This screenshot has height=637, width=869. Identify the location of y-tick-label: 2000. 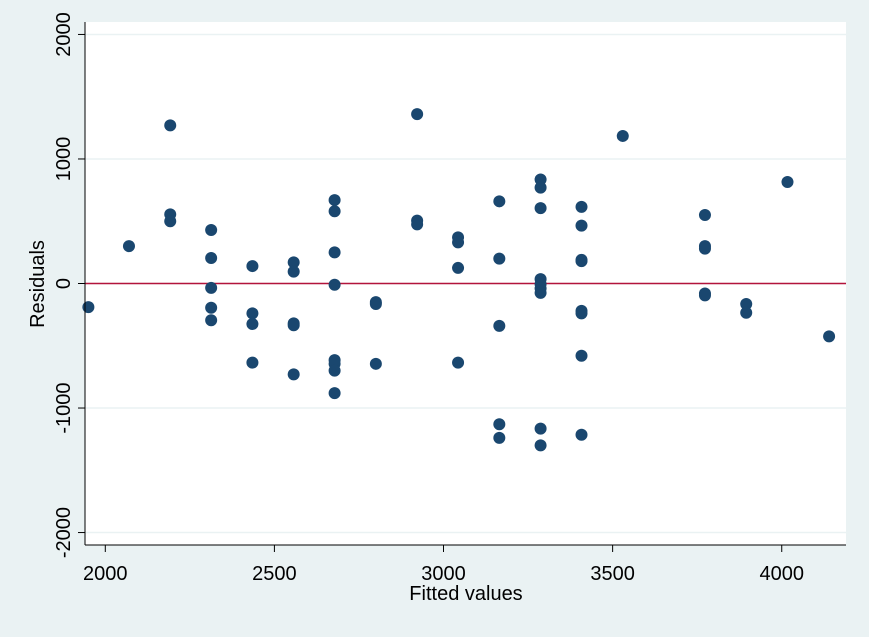
(64, 34).